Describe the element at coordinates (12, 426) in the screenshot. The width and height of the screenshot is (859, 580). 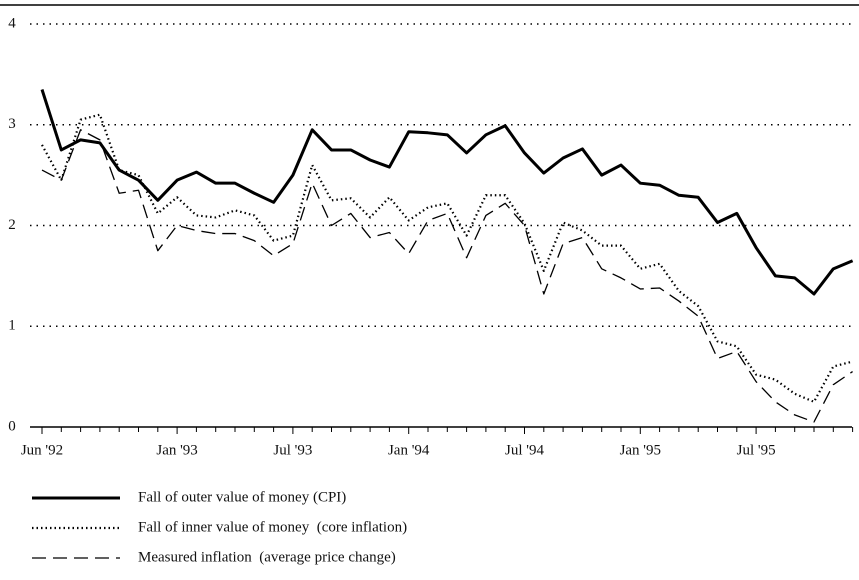
I see `y-tick-label: 0` at that location.